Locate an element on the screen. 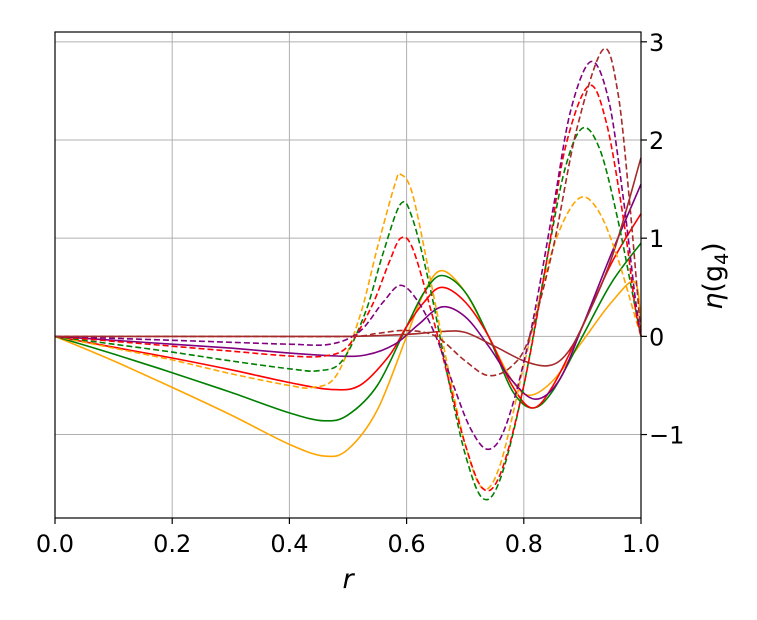  x-tick-label: 1.0 is located at coordinates (641, 544).